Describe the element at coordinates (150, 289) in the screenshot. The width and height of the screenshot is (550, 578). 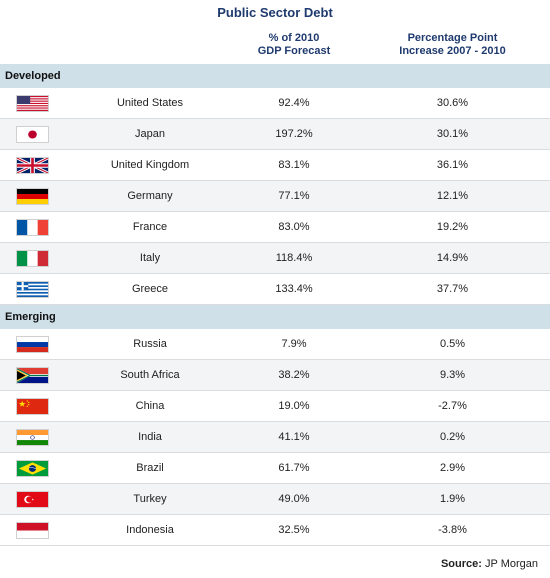
I see `country-name: Greece` at that location.